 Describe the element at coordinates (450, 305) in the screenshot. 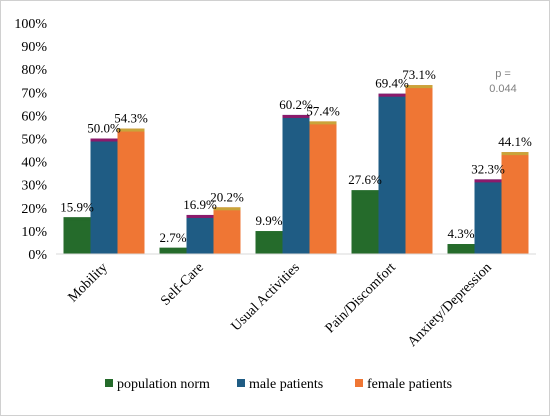

I see `category-label: Anxiety/Depression` at that location.